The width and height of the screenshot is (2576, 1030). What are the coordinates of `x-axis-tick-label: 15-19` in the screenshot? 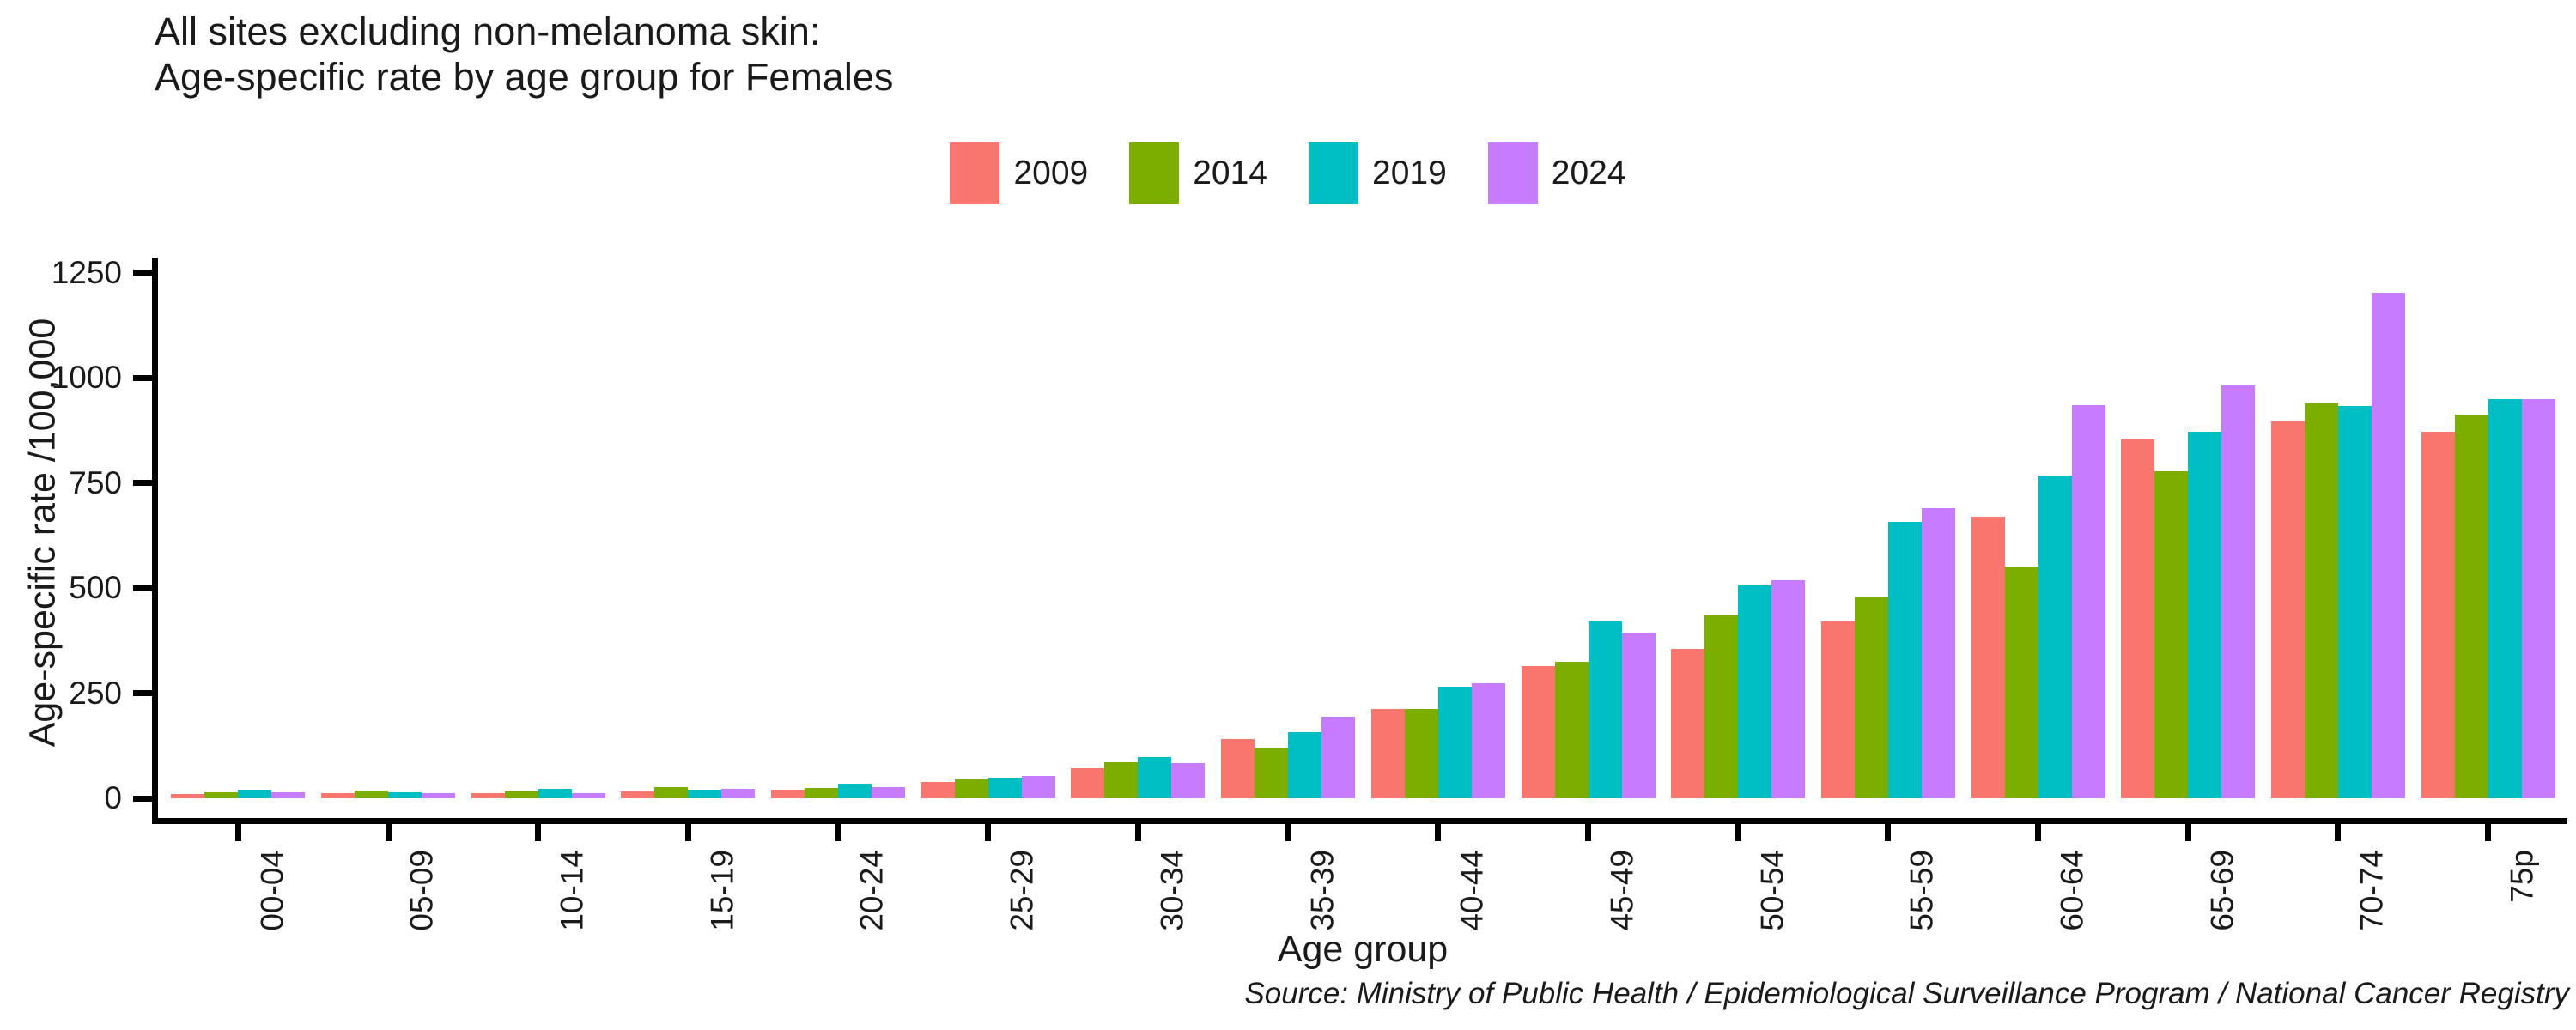 It's located at (722, 890).